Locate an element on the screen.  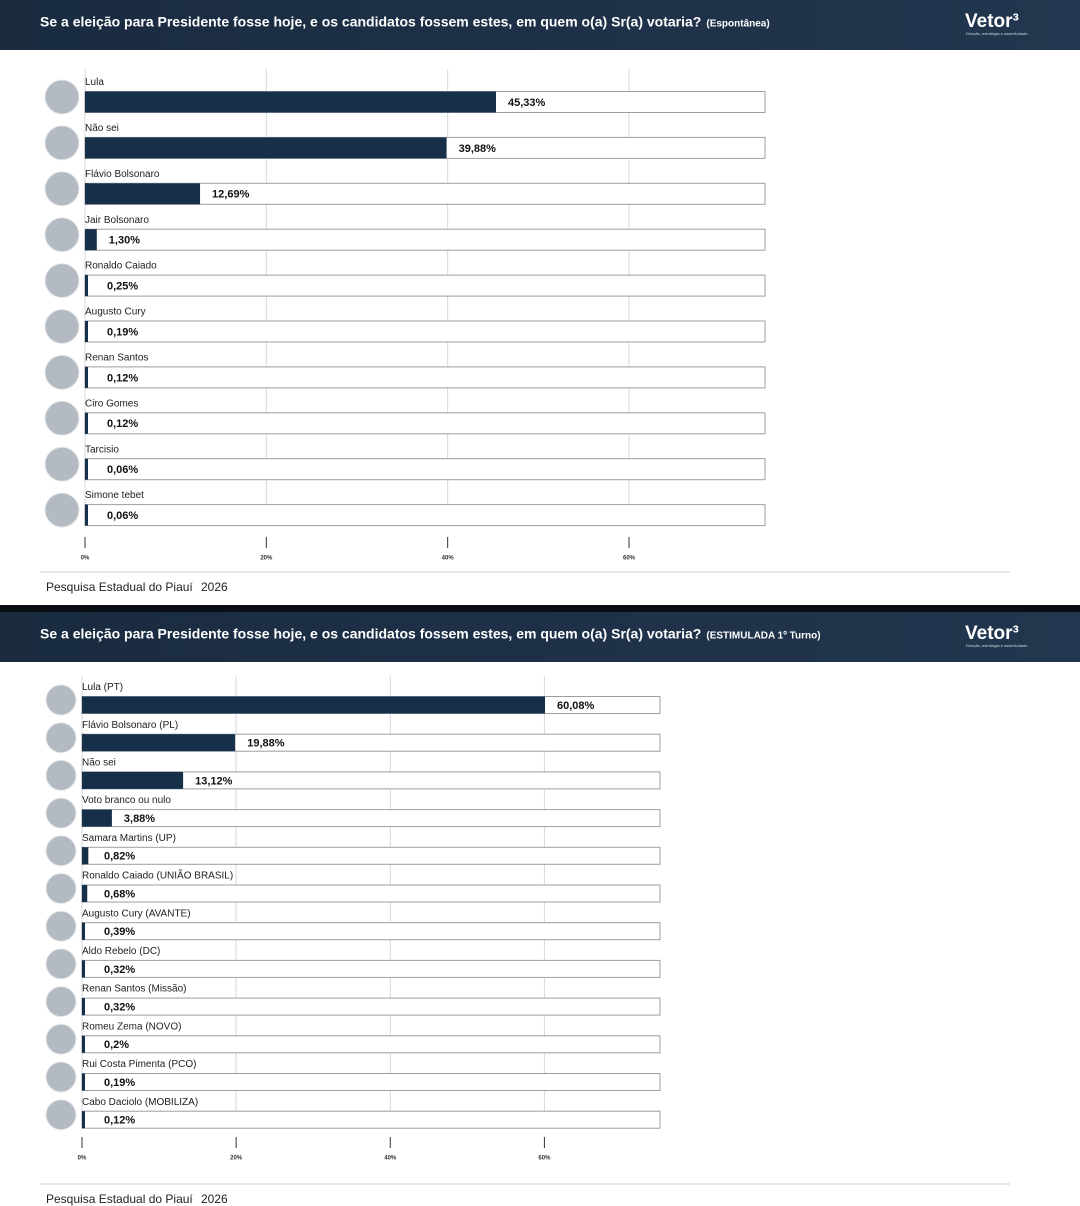
value-label: 0,2% is located at coordinates (116, 1045).